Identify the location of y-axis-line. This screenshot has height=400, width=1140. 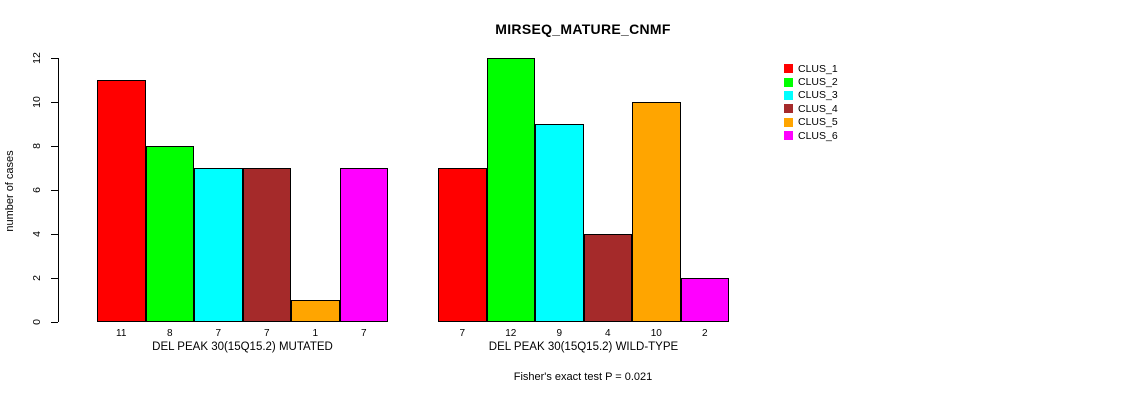
(58, 190).